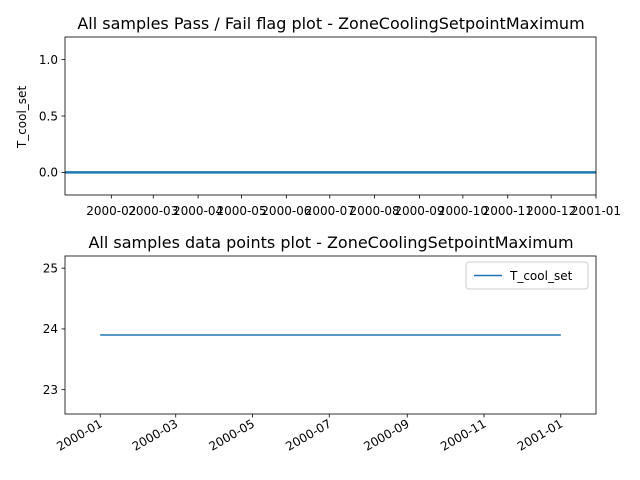 The image size is (640, 480). I want to click on x-tick-label: 2001-01, so click(596, 211).